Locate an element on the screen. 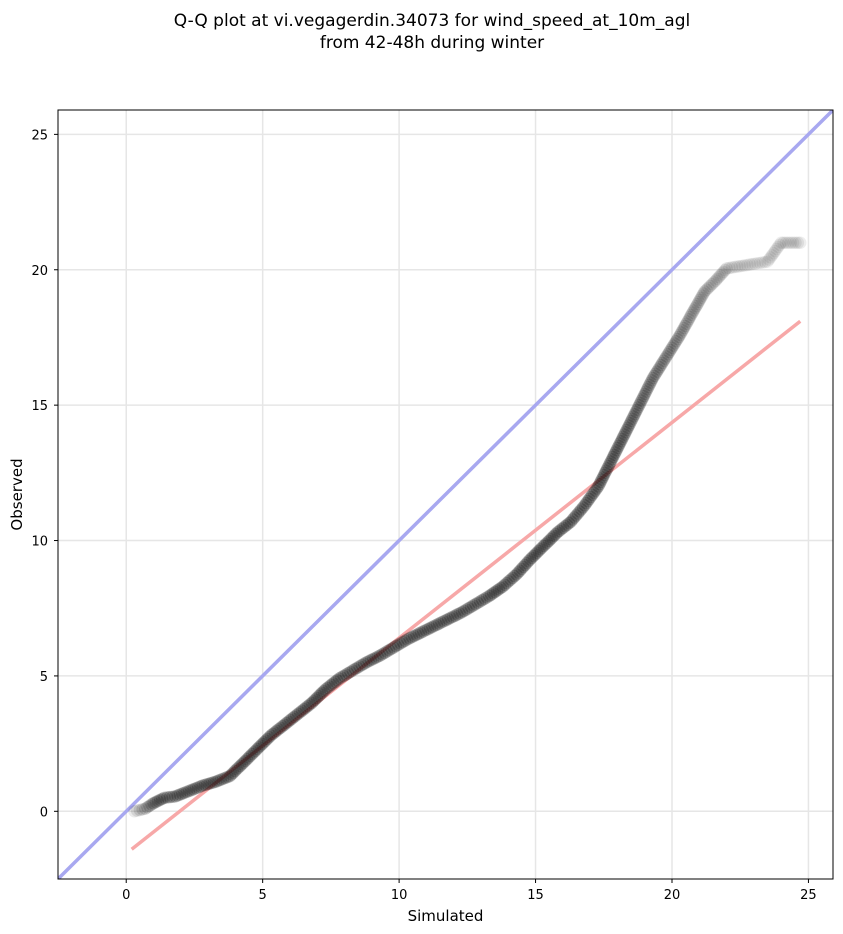  y-tick-label: 20 is located at coordinates (39, 271).